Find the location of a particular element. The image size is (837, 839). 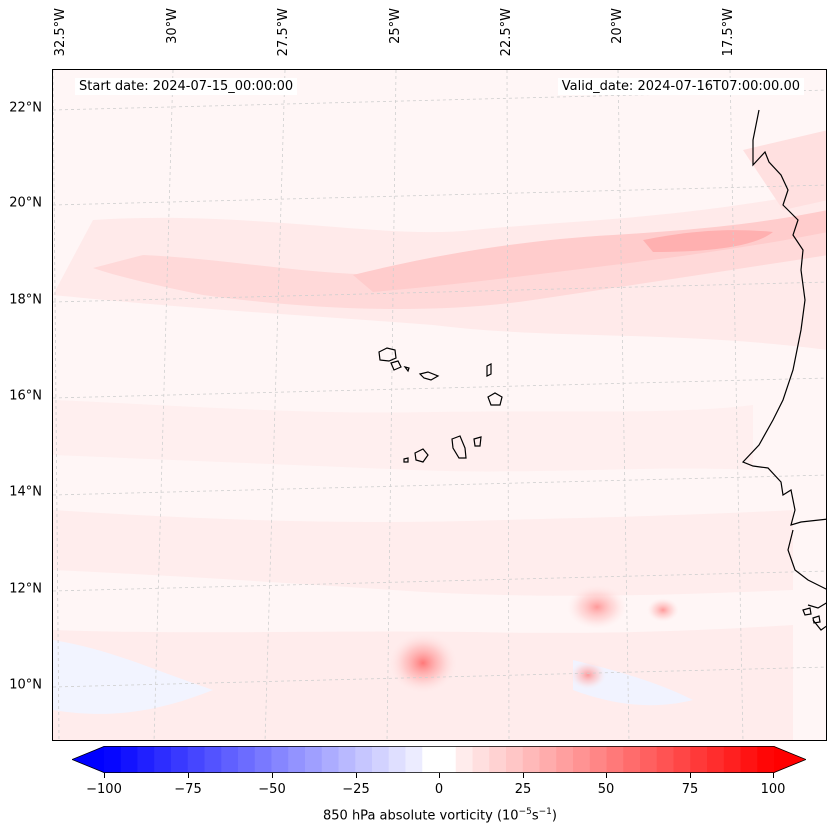

colorbar-label-exp2: −1 is located at coordinates (545, 812).